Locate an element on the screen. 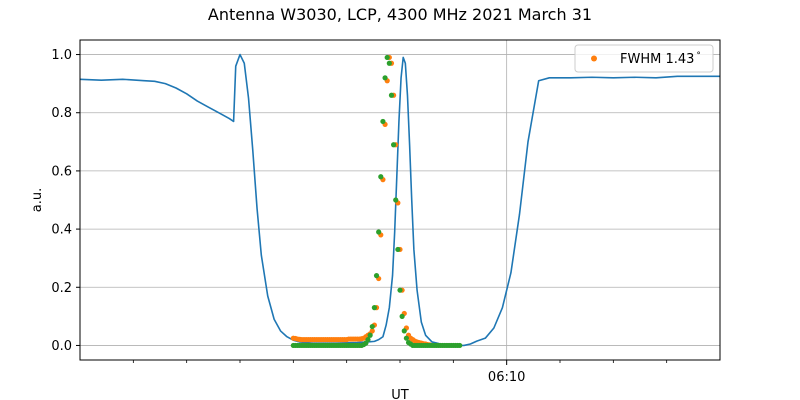  x-axis-label: UT is located at coordinates (400, 394).